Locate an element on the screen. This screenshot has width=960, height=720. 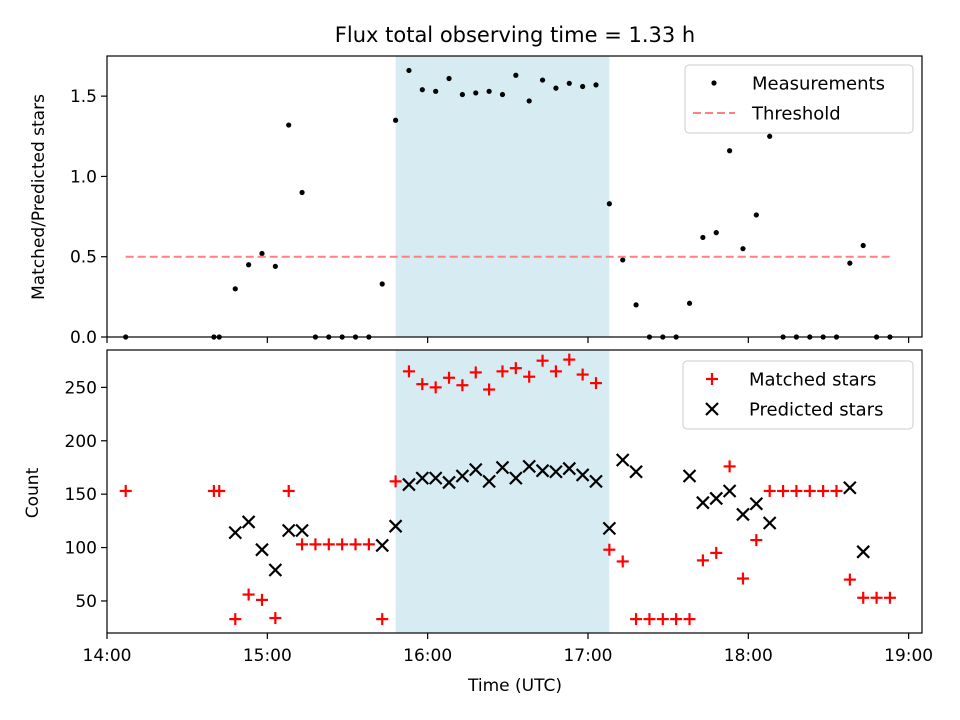
top-x-ticks is located at coordinates (508, 340).